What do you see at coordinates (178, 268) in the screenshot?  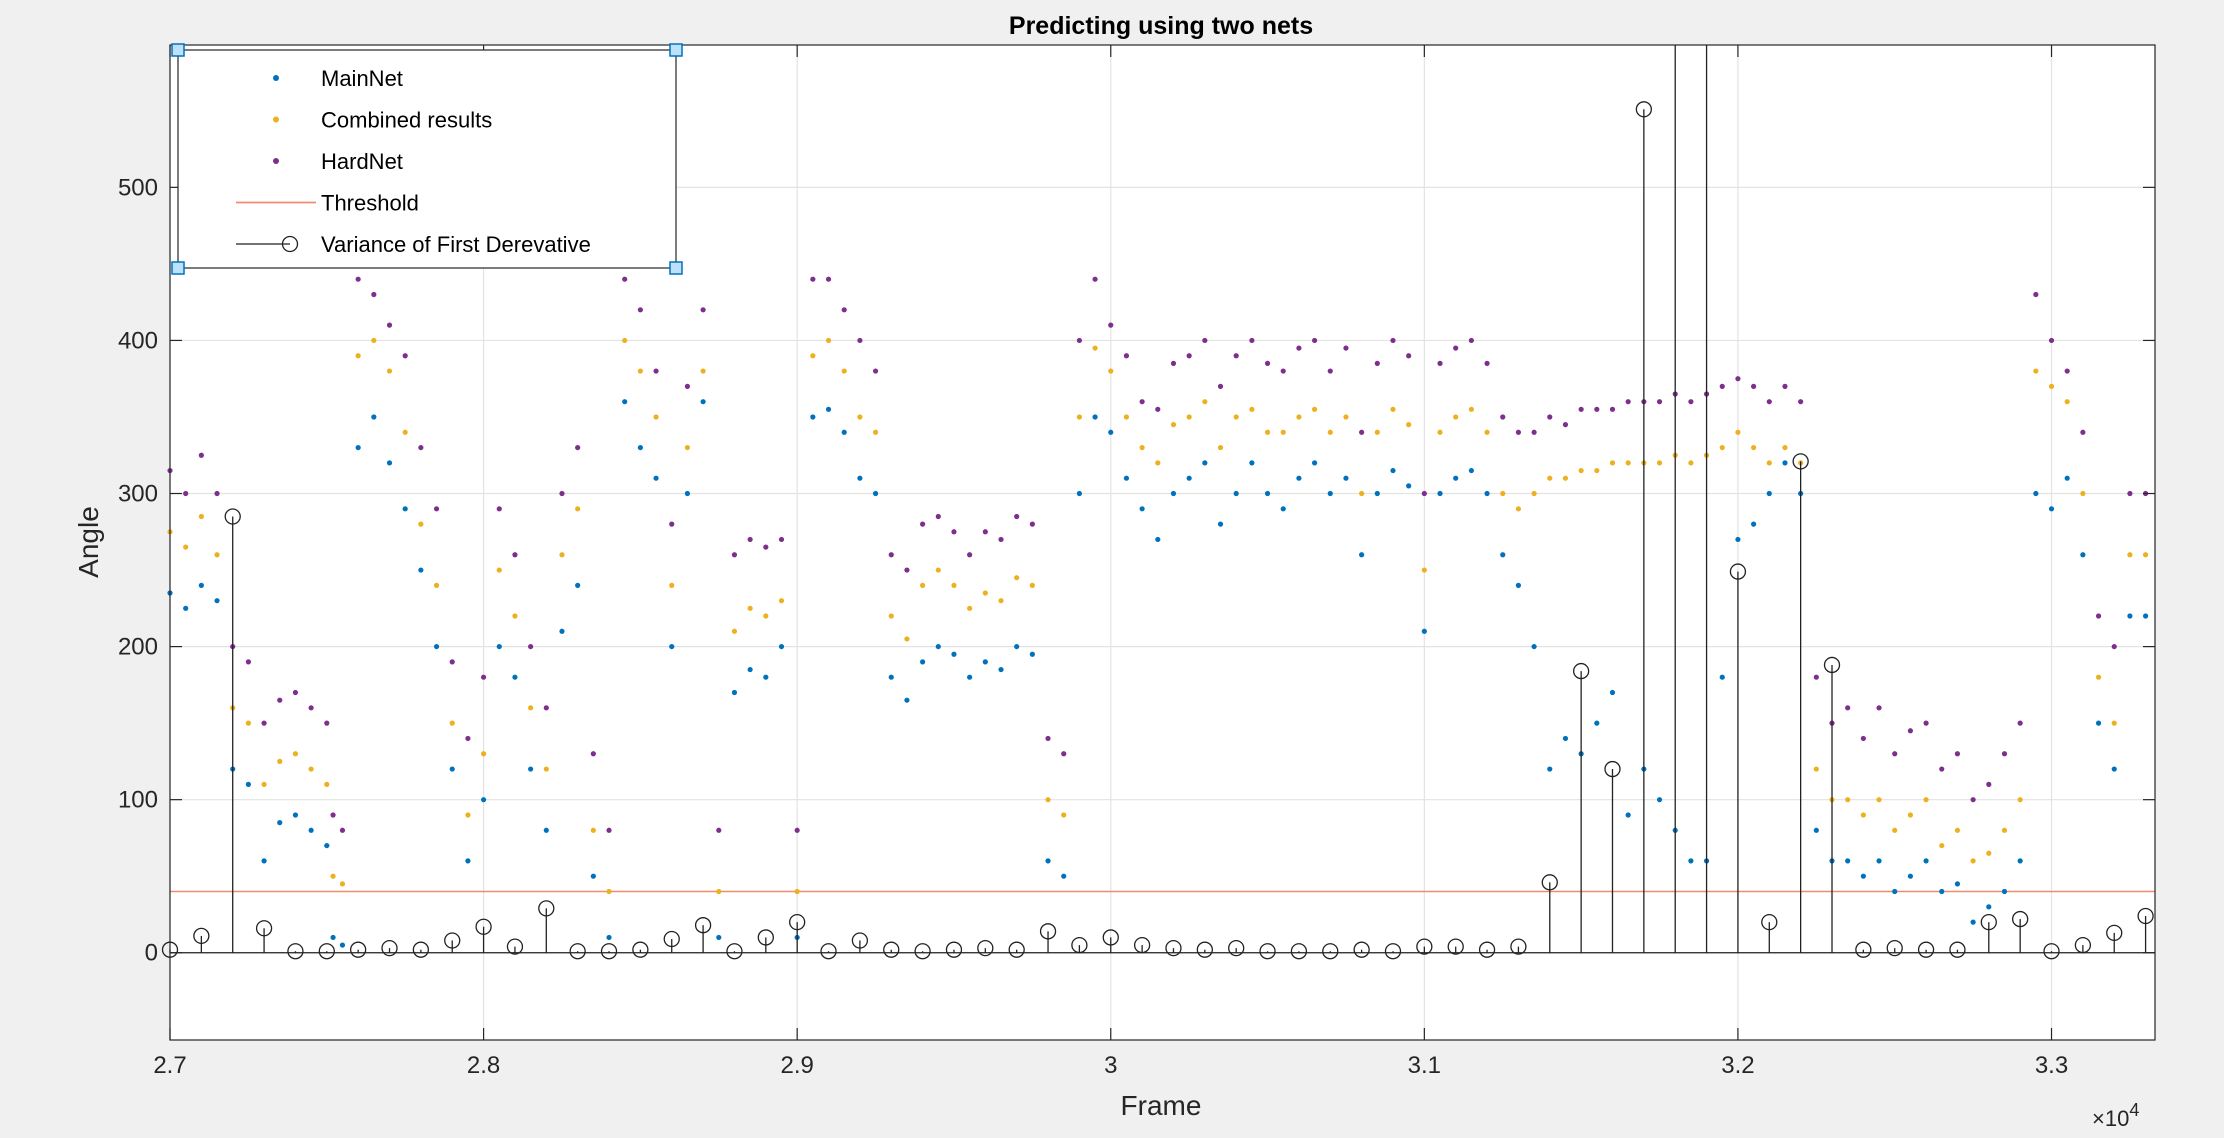 I see `legend-handle-bottom-left` at bounding box center [178, 268].